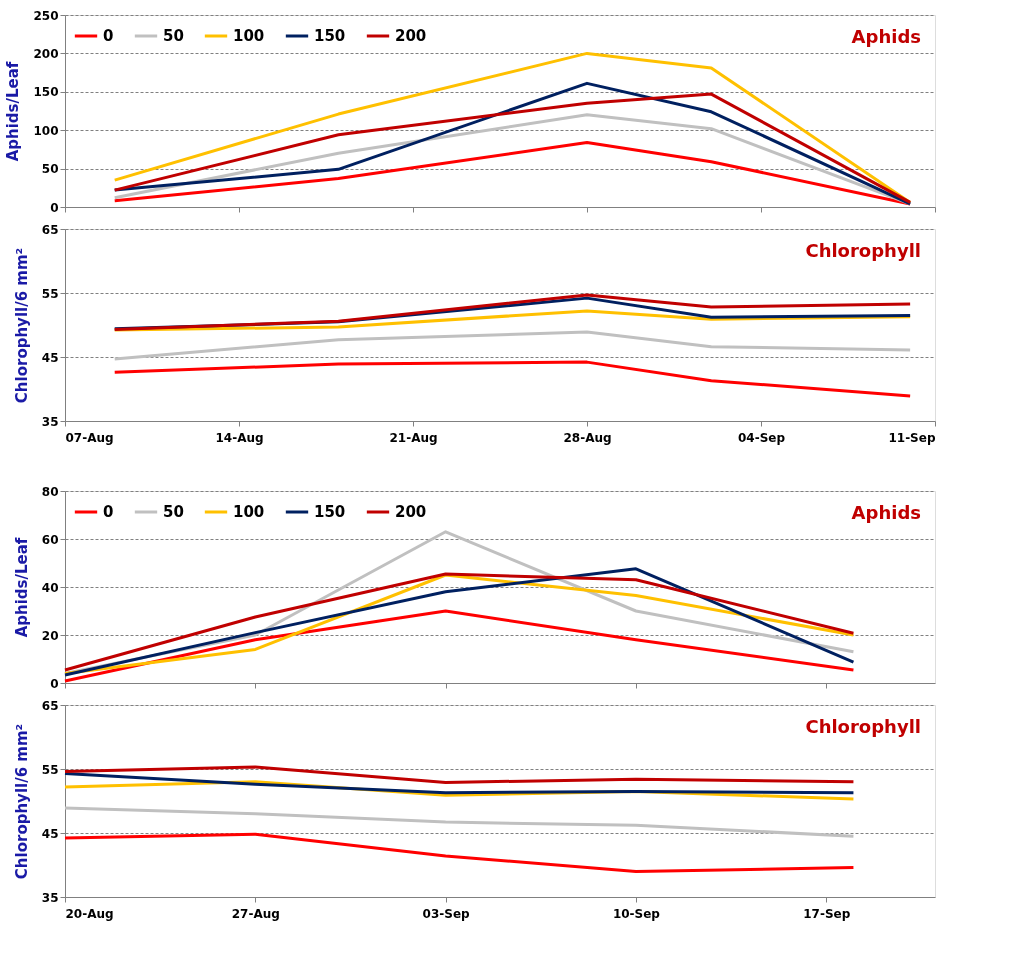 Image resolution: width=1019 pixels, height=978 pixels. What do you see at coordinates (89, 913) in the screenshot?
I see `x-tick-label: 20-Aug` at bounding box center [89, 913].